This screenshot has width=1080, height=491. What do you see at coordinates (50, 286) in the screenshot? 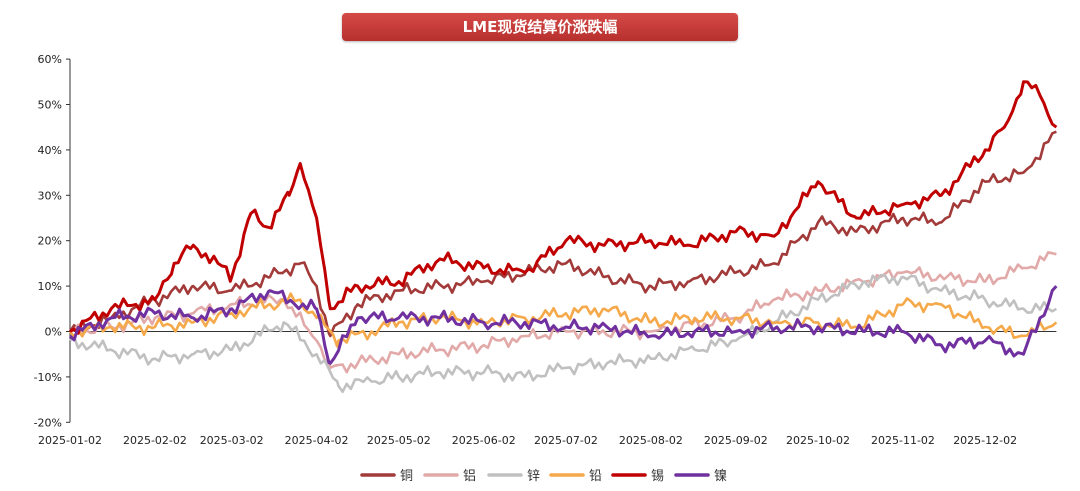
I see `y-tick-label: 10%` at bounding box center [50, 286].